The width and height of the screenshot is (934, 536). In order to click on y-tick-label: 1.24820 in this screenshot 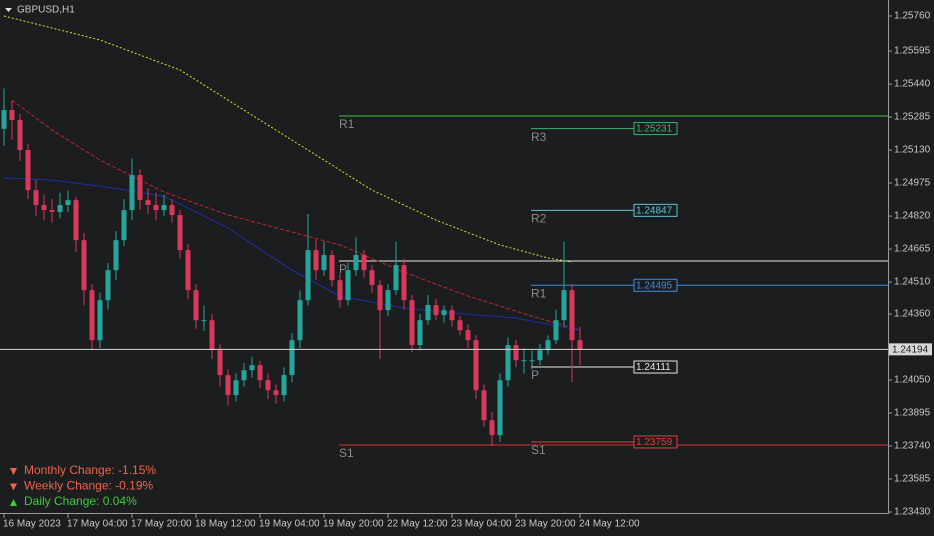, I will do `click(912, 216)`.